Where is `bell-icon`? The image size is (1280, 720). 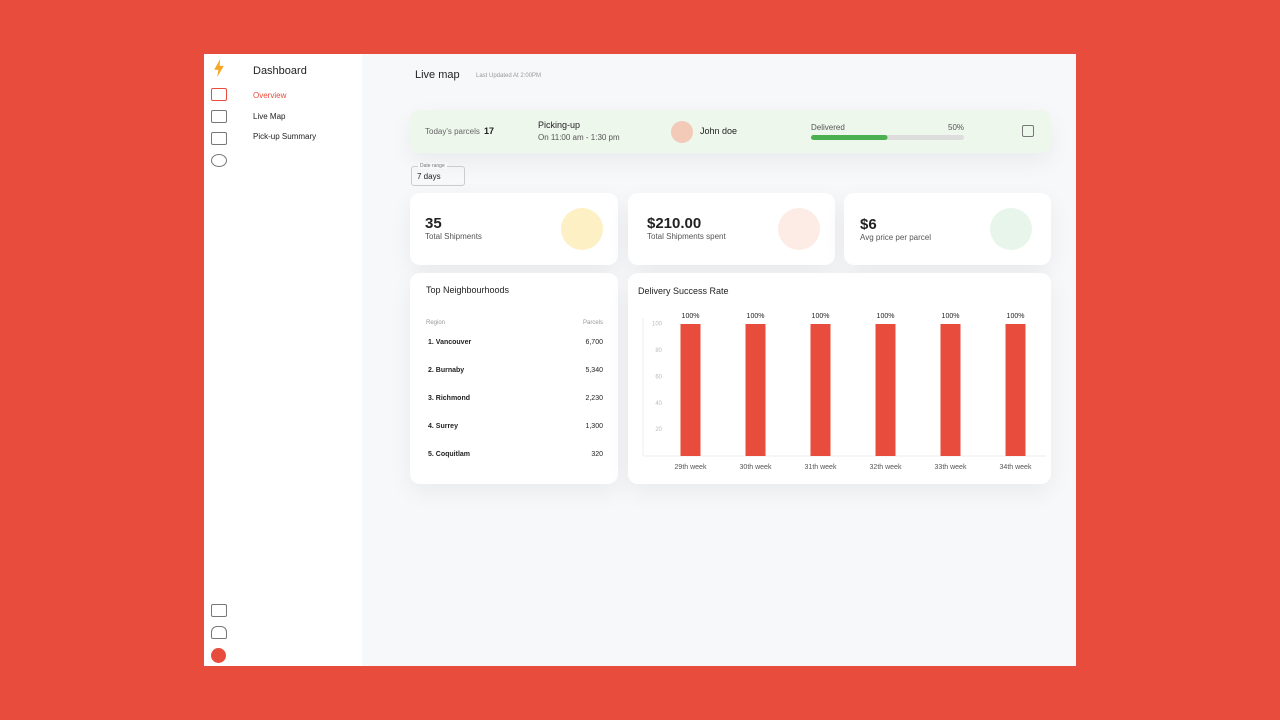
bell-icon is located at coordinates (219, 632).